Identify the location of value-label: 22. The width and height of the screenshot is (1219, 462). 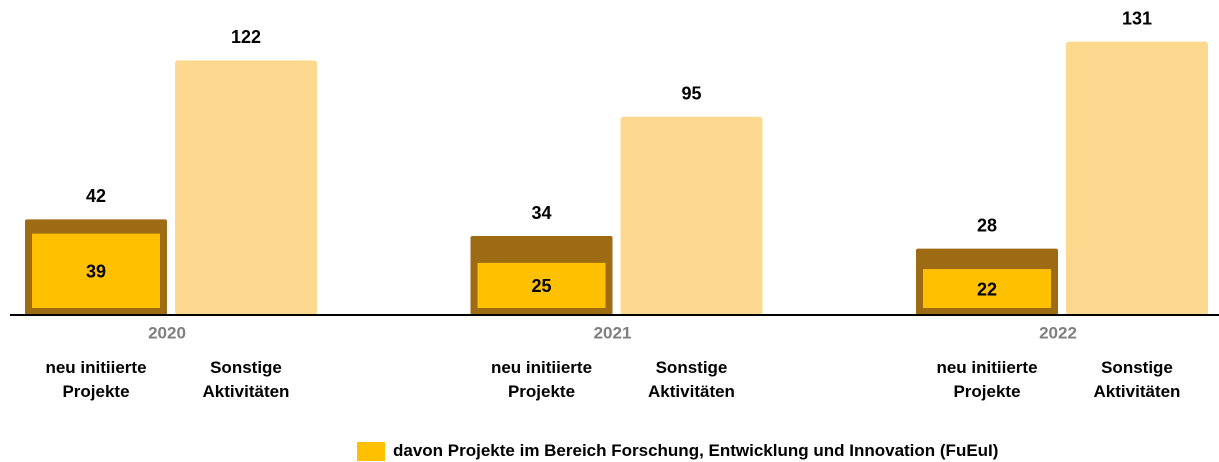
(987, 289).